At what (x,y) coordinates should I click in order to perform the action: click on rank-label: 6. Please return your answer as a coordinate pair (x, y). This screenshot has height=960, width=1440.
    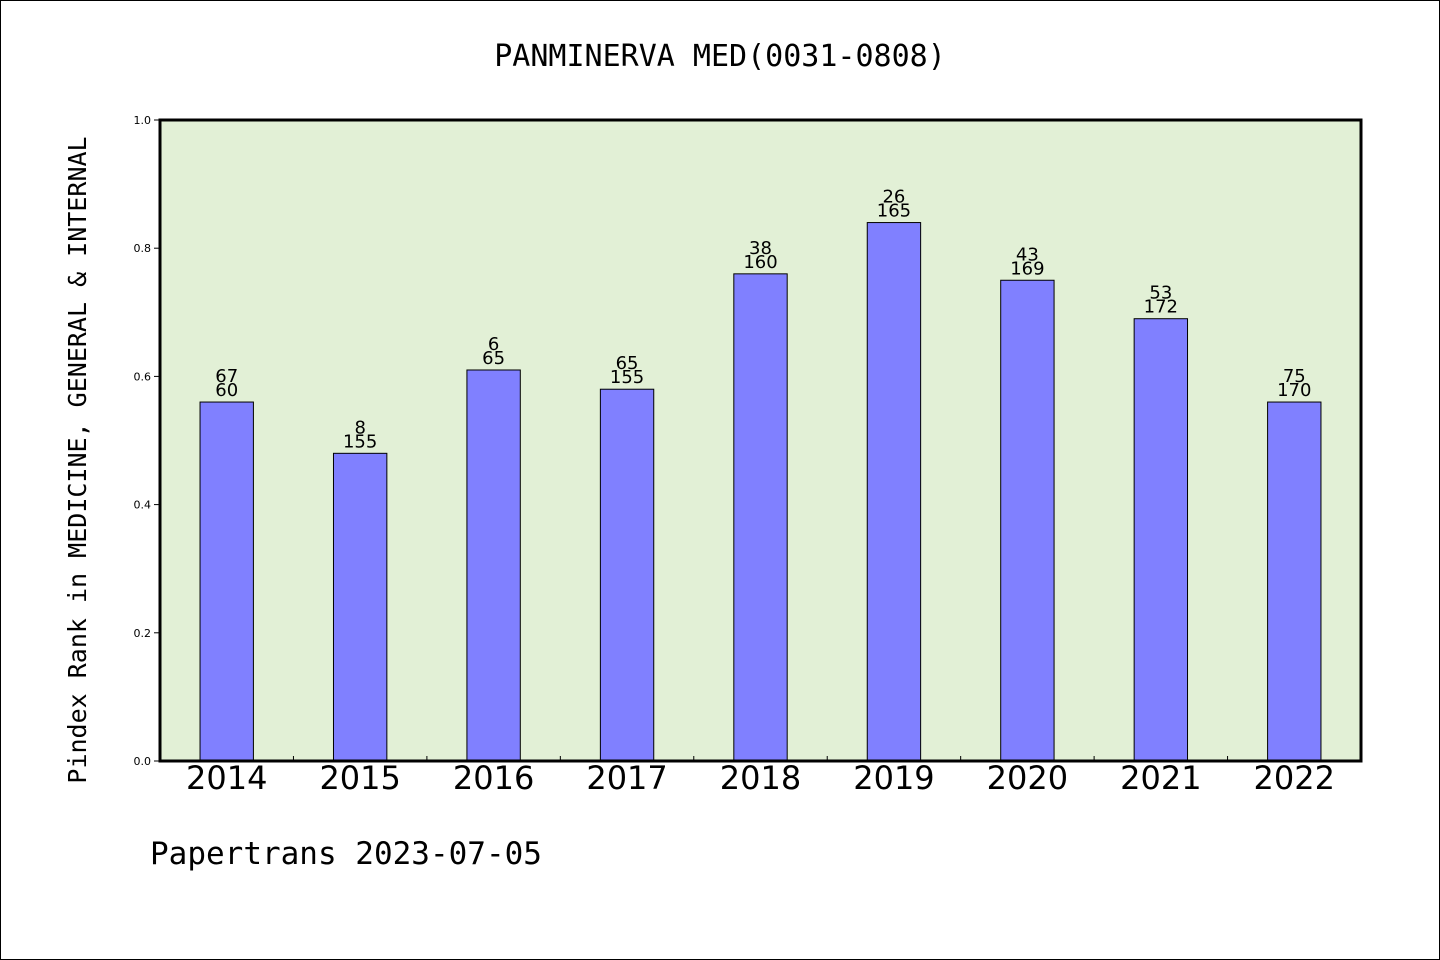
    Looking at the image, I should click on (493, 344).